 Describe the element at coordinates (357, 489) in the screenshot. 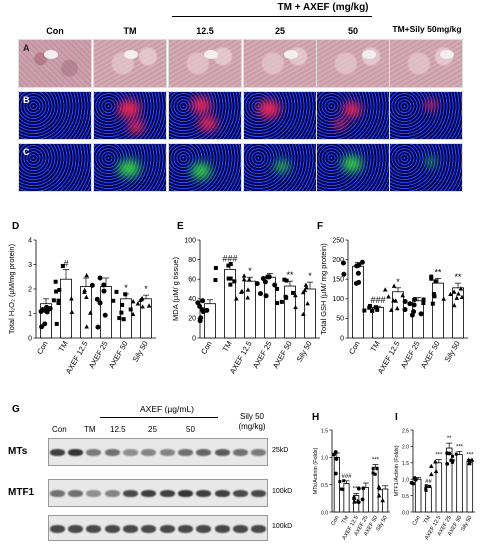

I see `significance-mark-H: ***` at that location.